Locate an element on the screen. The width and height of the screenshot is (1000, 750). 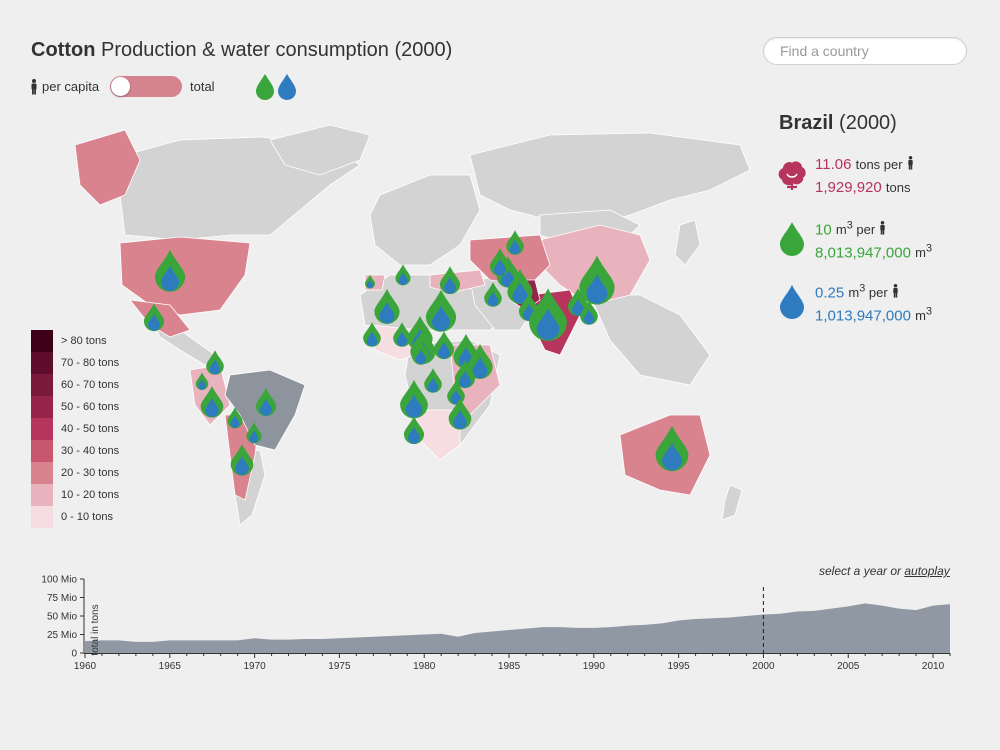
y-tick-label: 75 Mio is located at coordinates (62, 598).